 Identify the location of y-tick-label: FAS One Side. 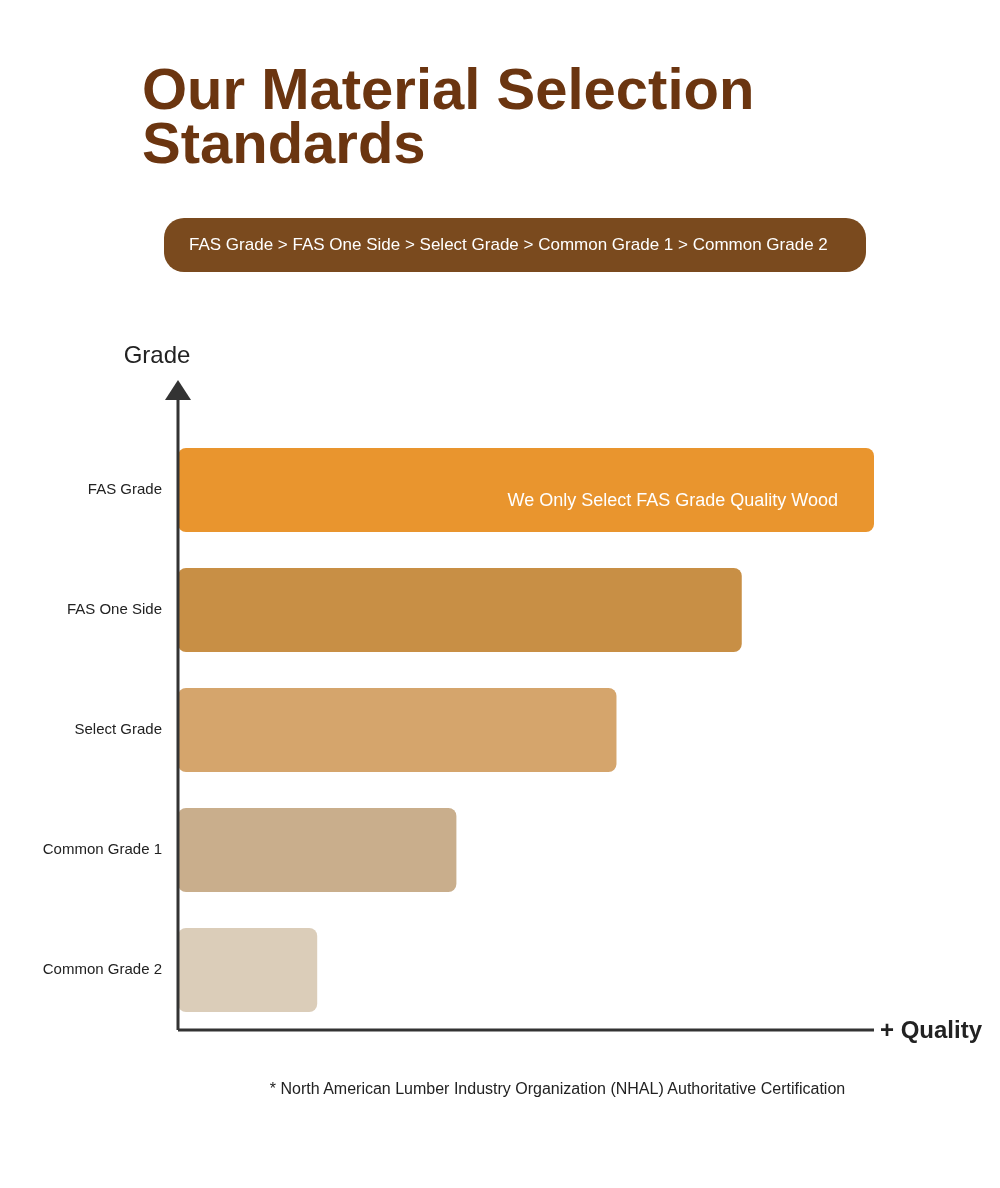
(114, 609).